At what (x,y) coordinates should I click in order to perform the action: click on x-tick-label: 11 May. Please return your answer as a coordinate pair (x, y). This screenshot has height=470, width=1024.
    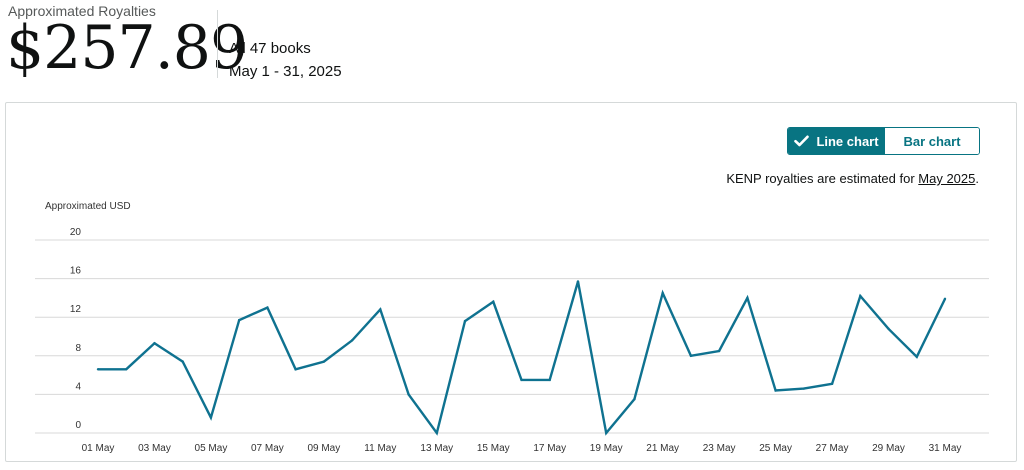
    Looking at the image, I should click on (380, 448).